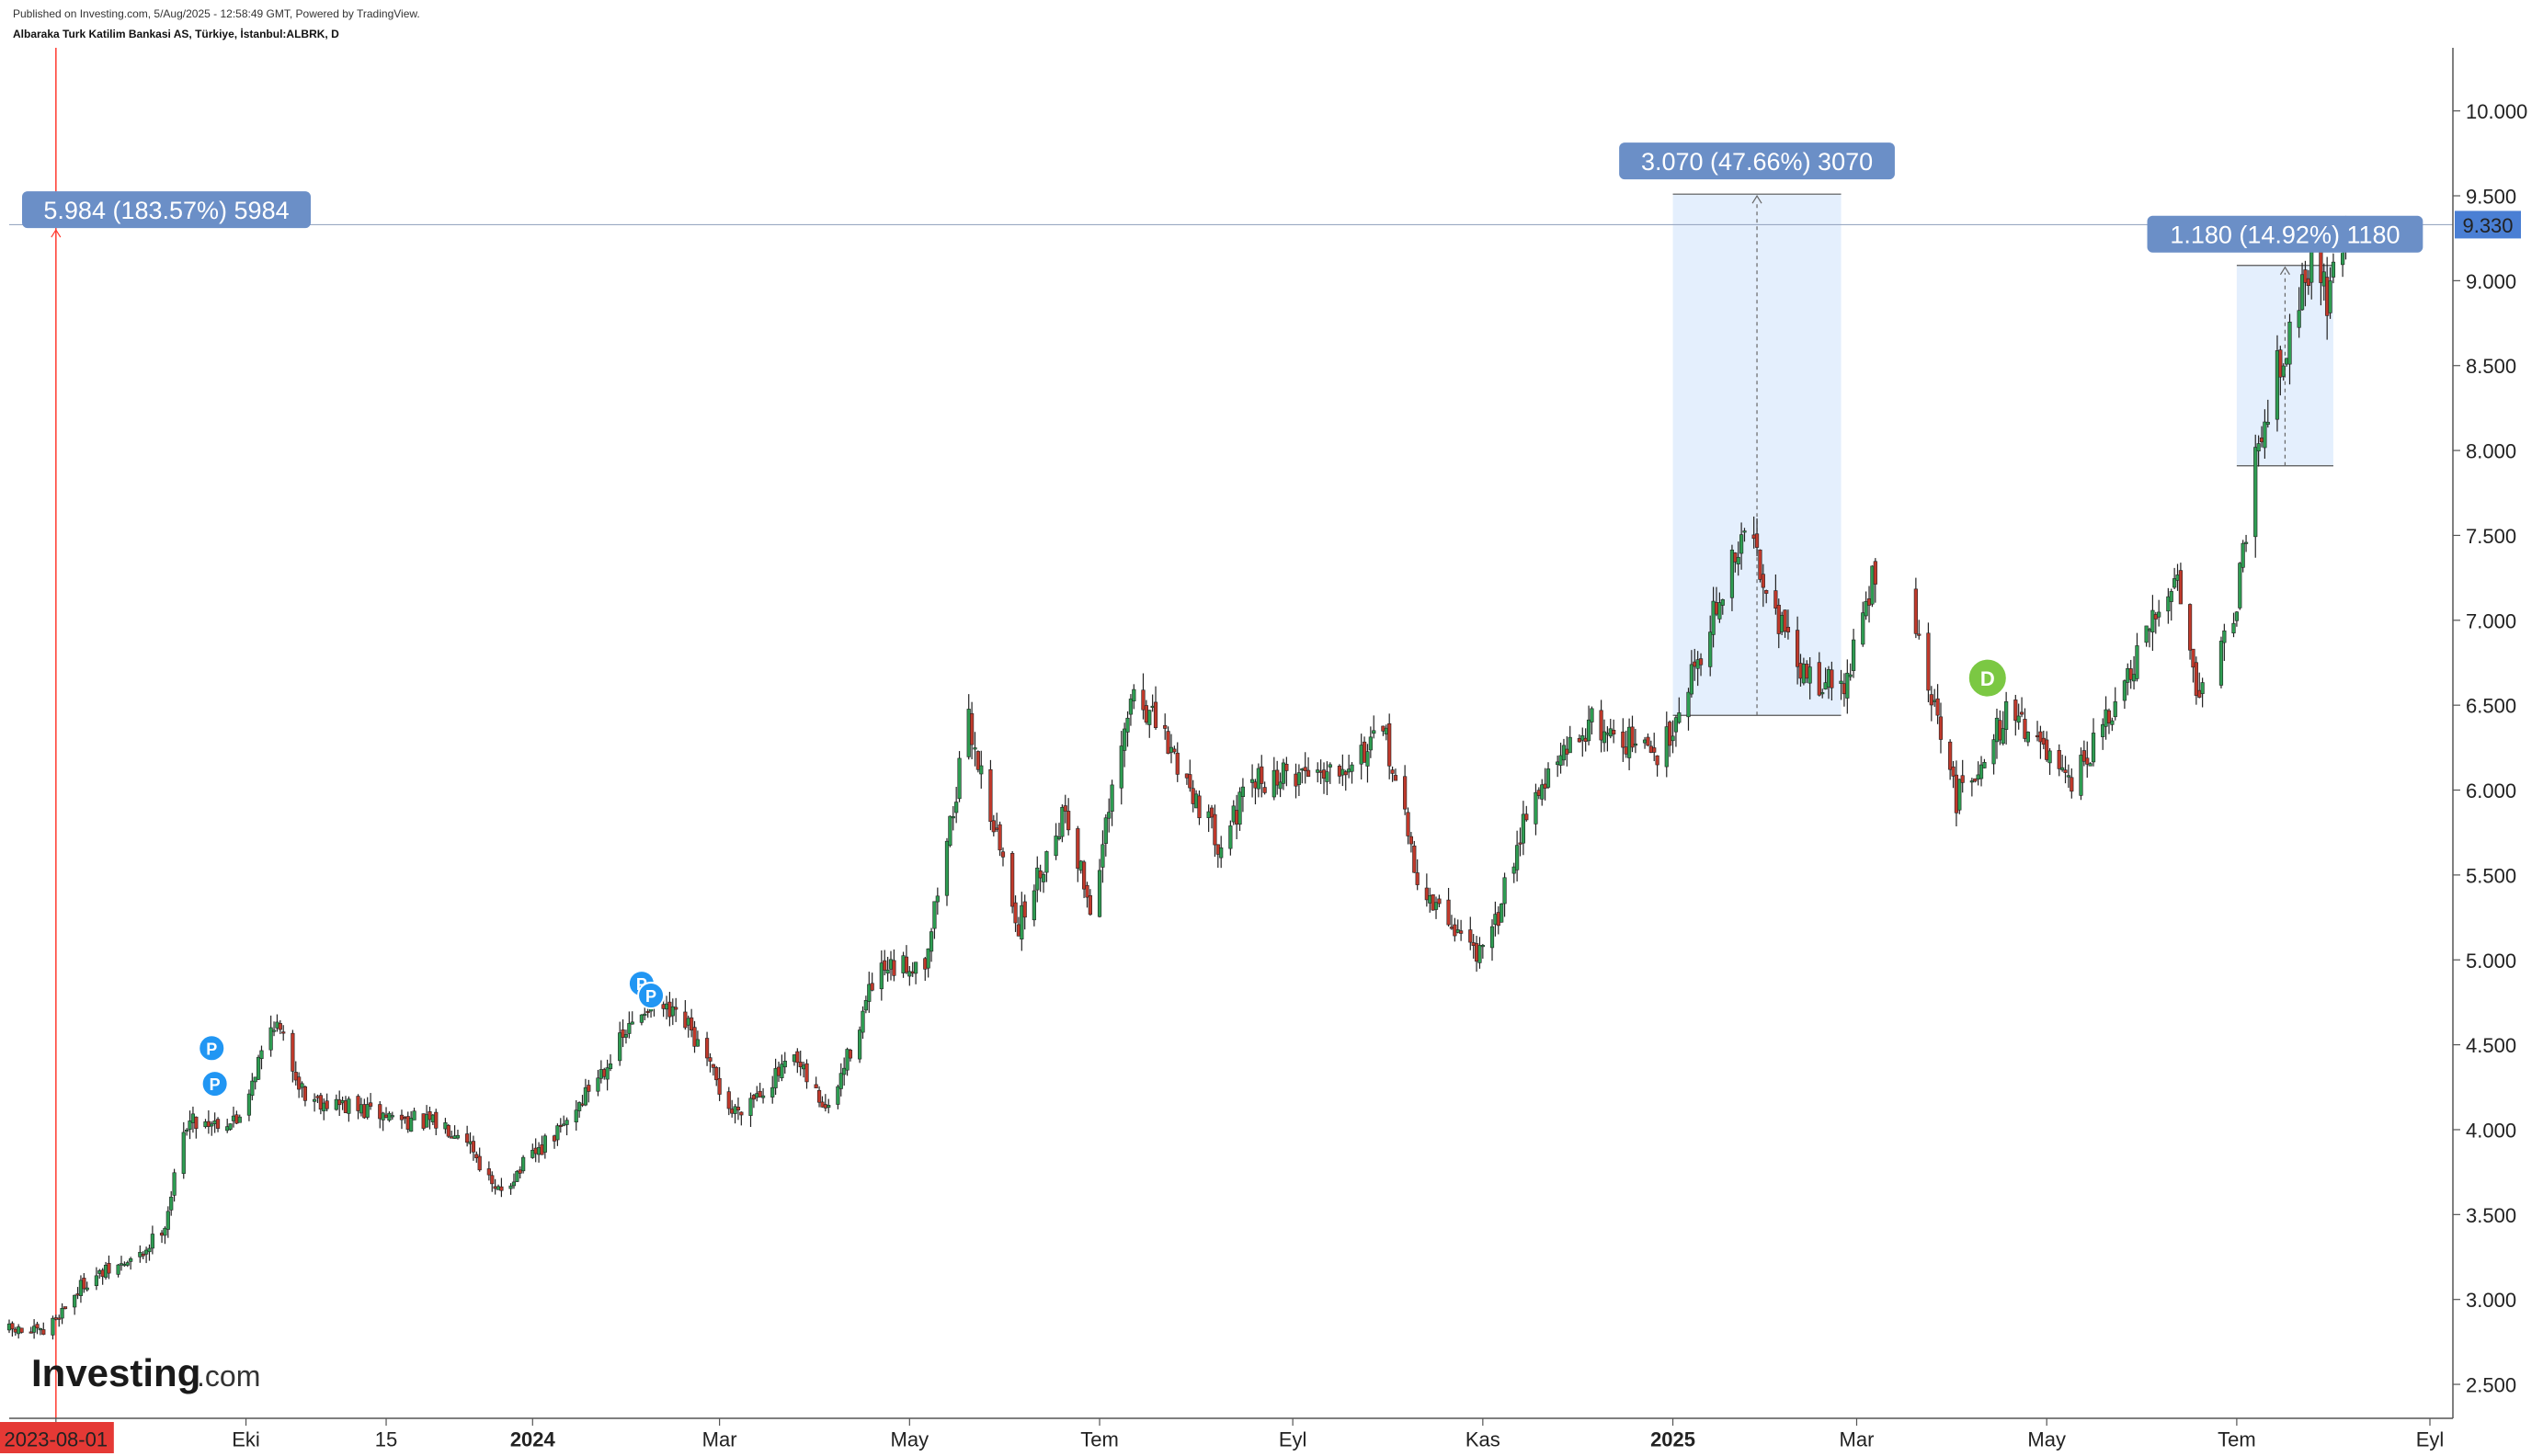 This screenshot has width=2543, height=1456. Describe the element at coordinates (1673, 1439) in the screenshot. I see `x-tick-label: 2025` at that location.